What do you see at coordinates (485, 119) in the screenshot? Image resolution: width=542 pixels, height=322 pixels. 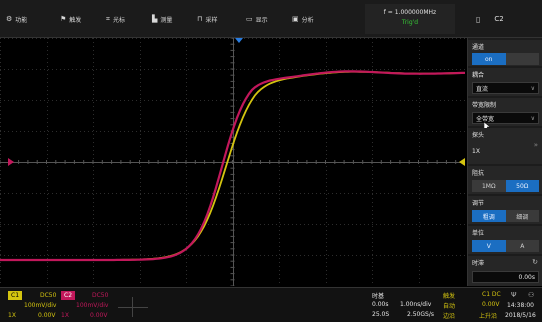 I see `bandwidth-value: 全带宽` at bounding box center [485, 119].